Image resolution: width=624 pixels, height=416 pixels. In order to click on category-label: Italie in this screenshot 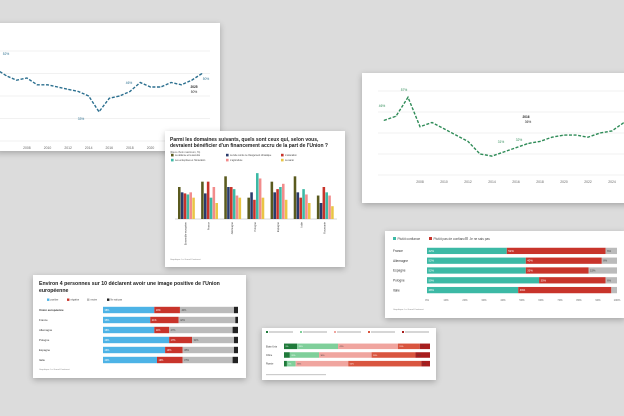, I will do `click(396, 290)`.